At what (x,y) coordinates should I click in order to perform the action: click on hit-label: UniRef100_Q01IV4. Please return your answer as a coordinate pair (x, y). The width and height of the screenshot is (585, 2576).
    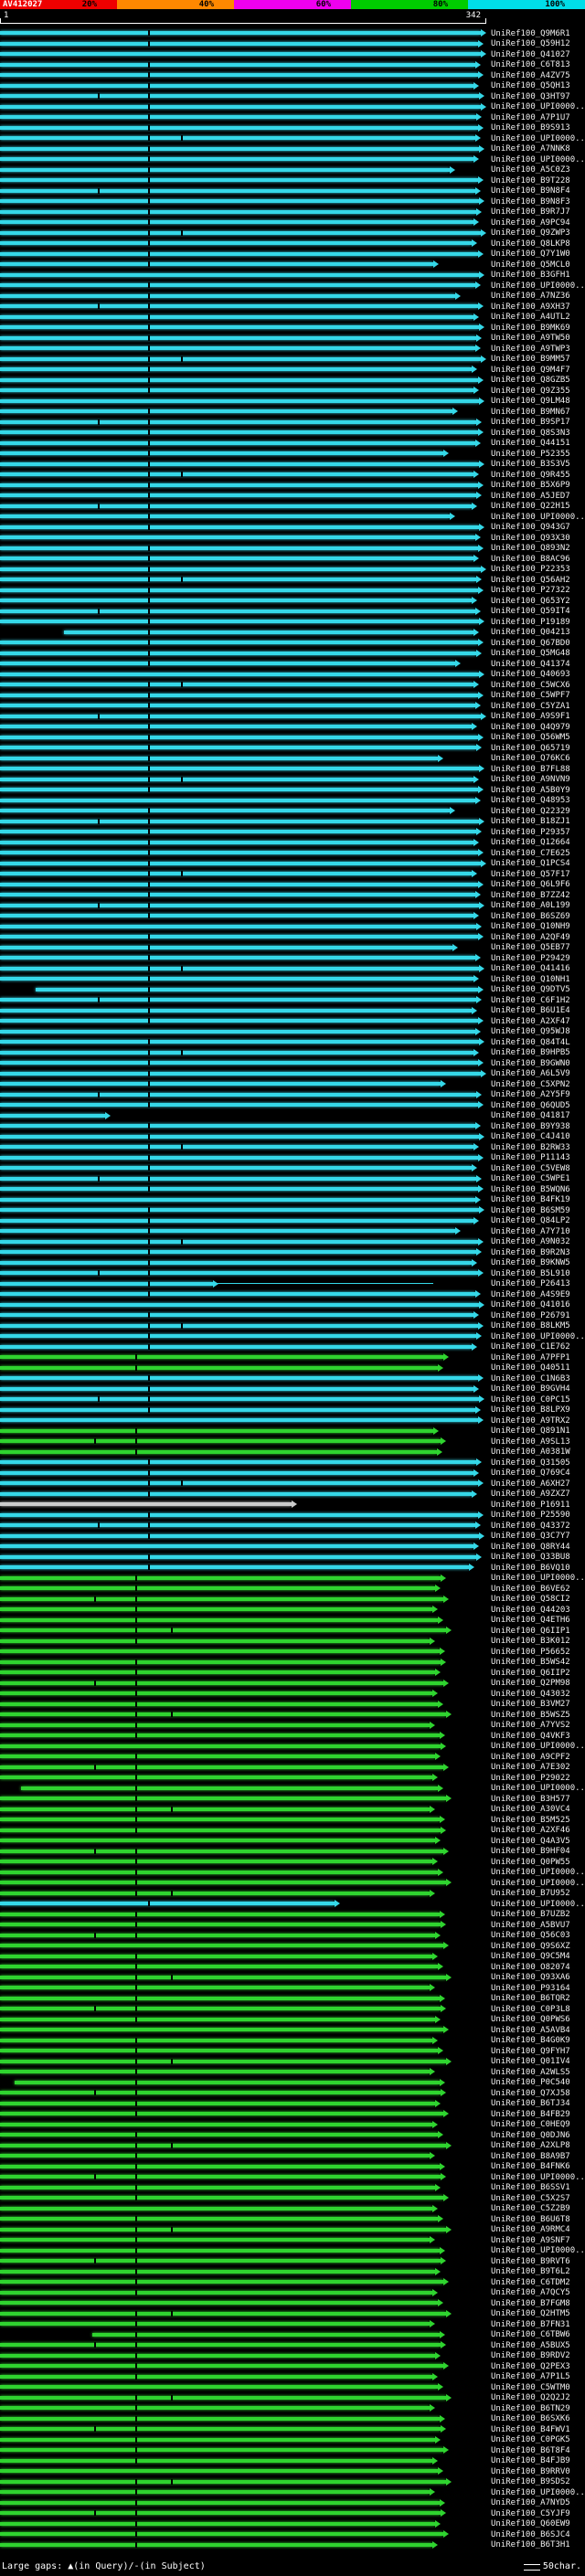
    Looking at the image, I should click on (531, 2061).